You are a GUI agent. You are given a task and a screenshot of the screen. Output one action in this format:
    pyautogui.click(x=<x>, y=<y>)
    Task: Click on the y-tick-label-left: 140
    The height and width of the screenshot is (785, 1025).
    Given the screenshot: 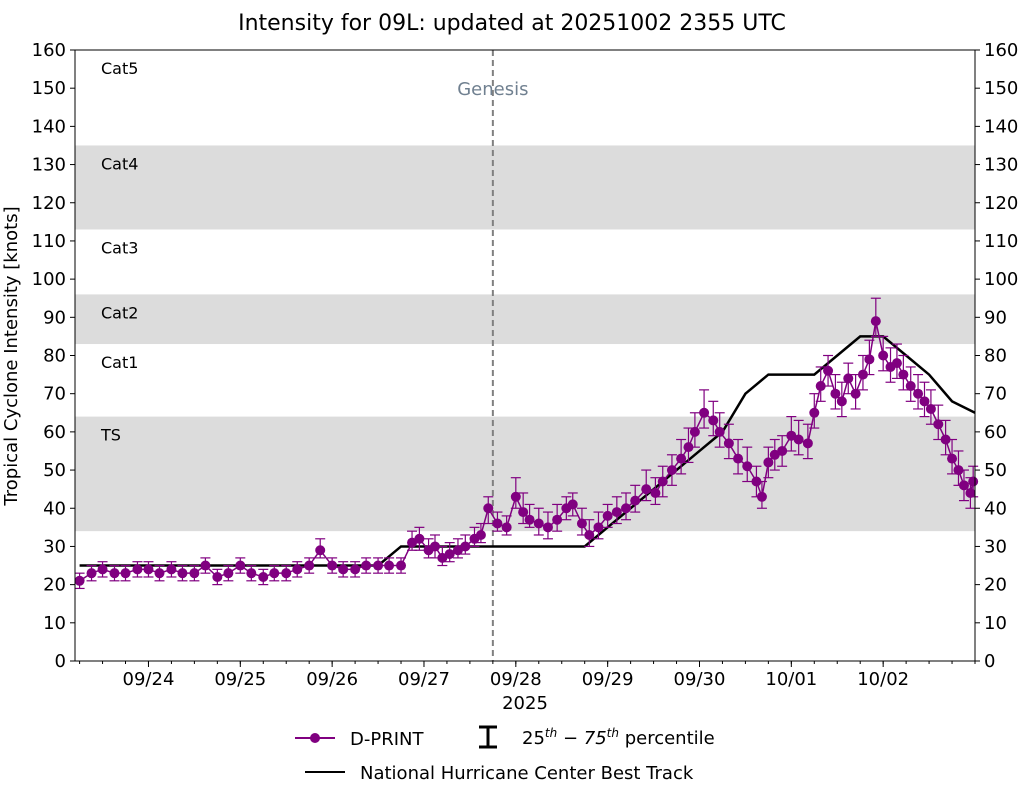 What is the action you would take?
    pyautogui.click(x=49, y=126)
    